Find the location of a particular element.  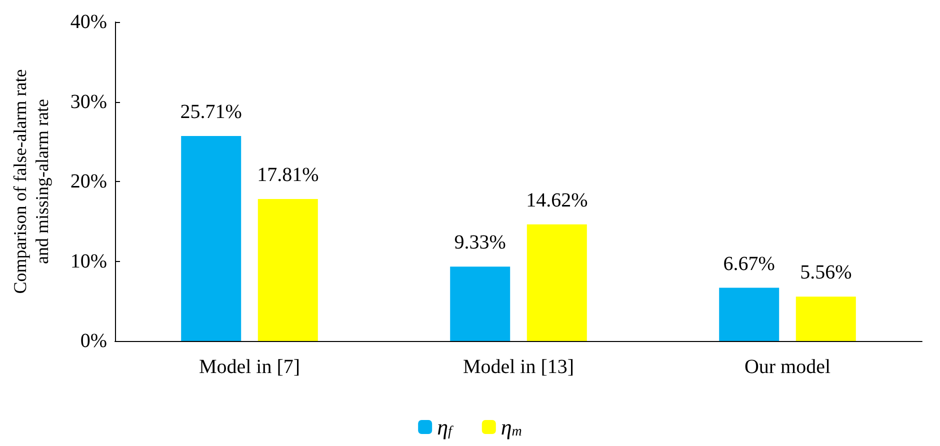

y-tick-label: 40% is located at coordinates (88, 22).